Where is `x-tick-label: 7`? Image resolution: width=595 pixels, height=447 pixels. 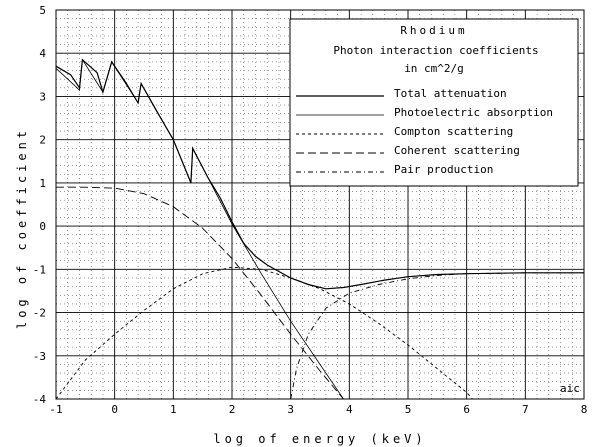
x-tick-label: 7 is located at coordinates (525, 409).